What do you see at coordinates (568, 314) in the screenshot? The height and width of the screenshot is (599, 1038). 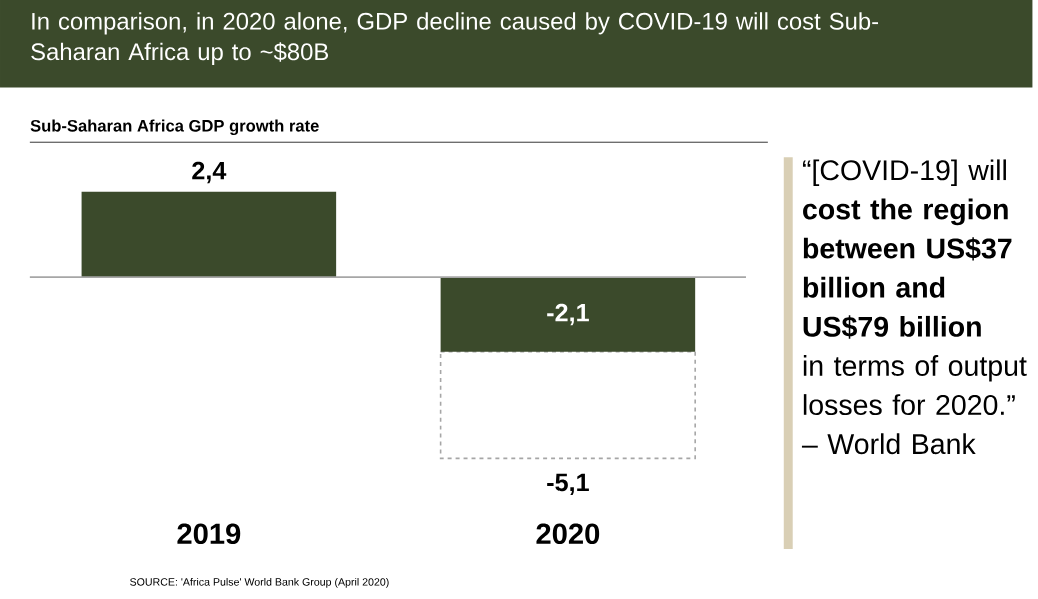 I see `data-label: -2,1` at bounding box center [568, 314].